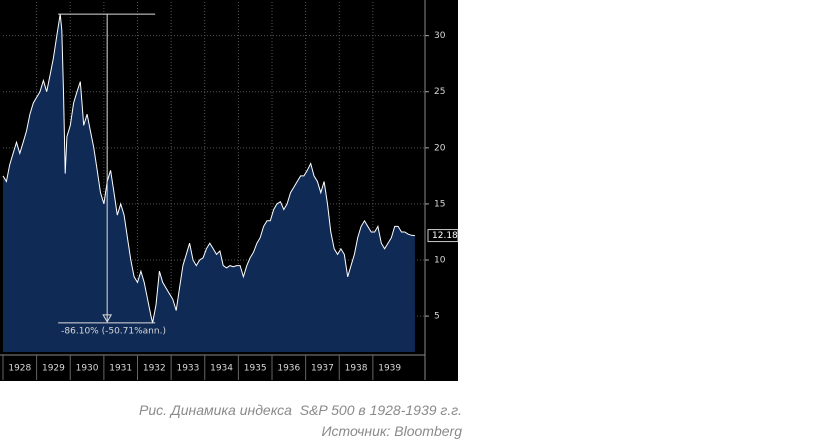 The width and height of the screenshot is (828, 443). What do you see at coordinates (87, 369) in the screenshot?
I see `x-tick-label: 1930` at bounding box center [87, 369].